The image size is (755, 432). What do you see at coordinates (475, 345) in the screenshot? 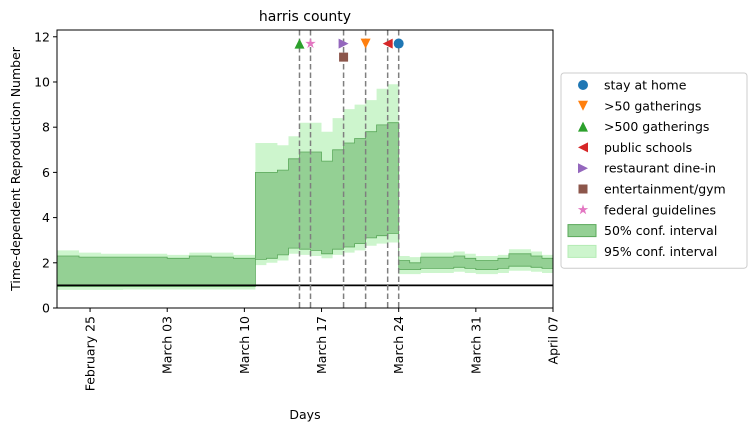
I see `x-tick-label: March 31` at bounding box center [475, 345].